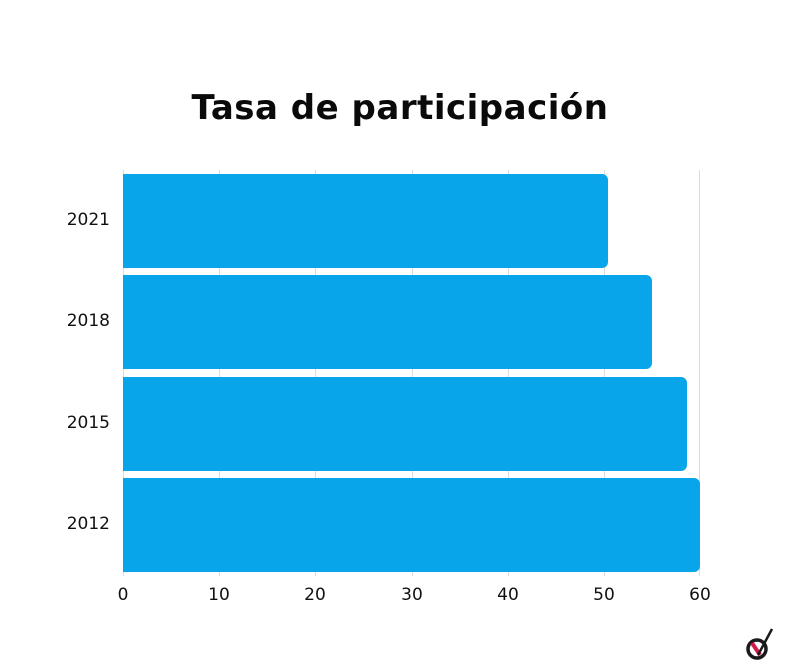 Image resolution: width=800 pixels, height=671 pixels. Describe the element at coordinates (365, 220) in the screenshot. I see `bar-2021` at that location.